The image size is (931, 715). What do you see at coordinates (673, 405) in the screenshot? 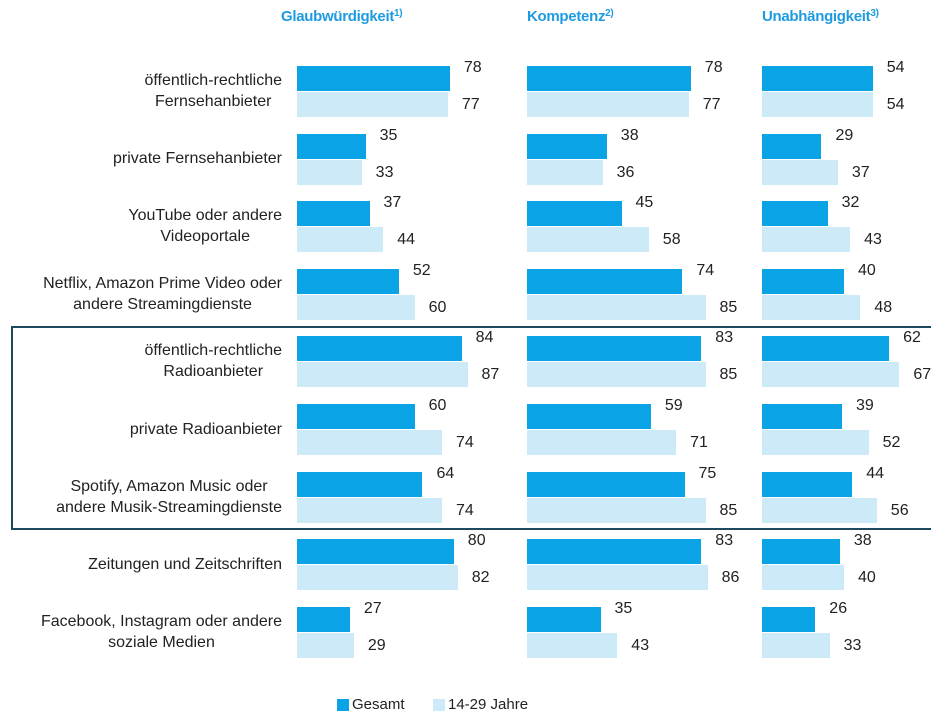
I see `value-label: 59` at bounding box center [673, 405].